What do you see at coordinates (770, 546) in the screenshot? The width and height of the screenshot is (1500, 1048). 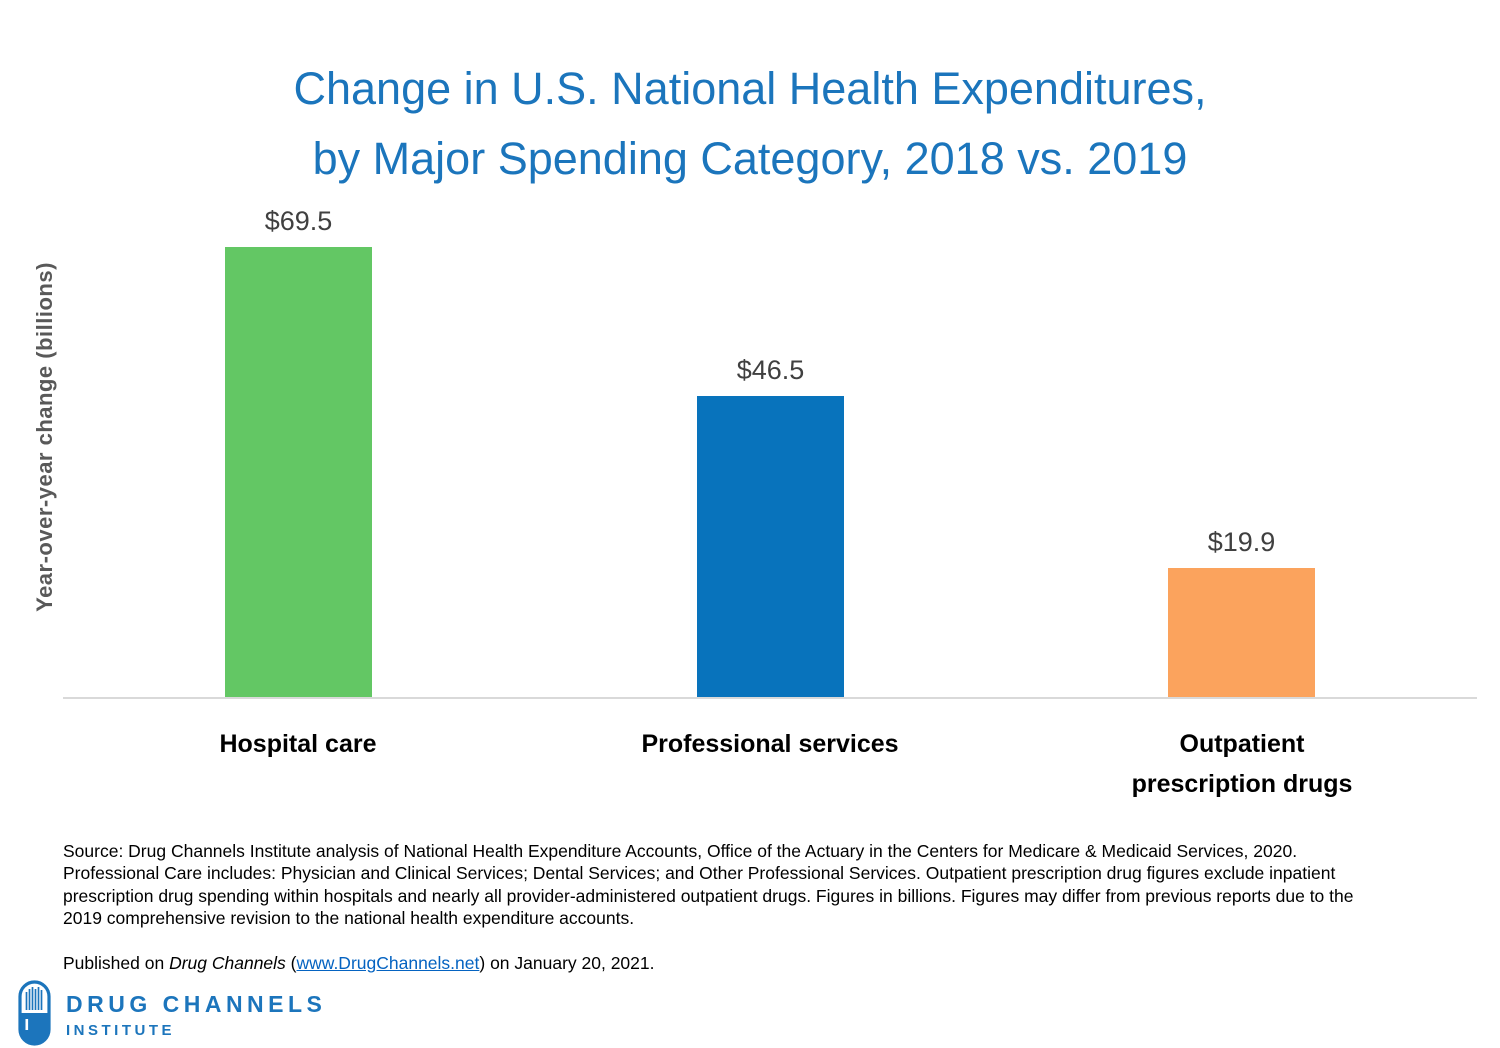 I see `bar-professional-services` at bounding box center [770, 546].